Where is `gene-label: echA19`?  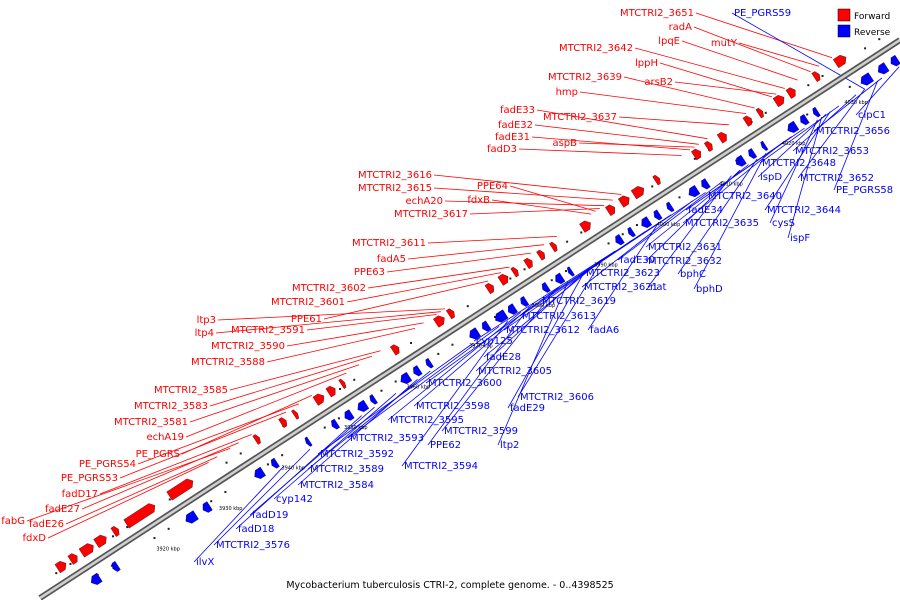
gene-label: echA19 is located at coordinates (165, 437).